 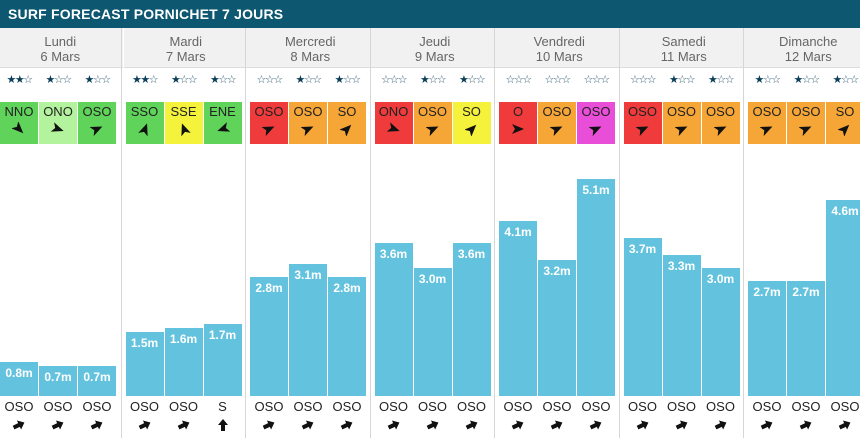 What do you see at coordinates (683, 56) in the screenshot?
I see `day-date: 11 Mars` at bounding box center [683, 56].